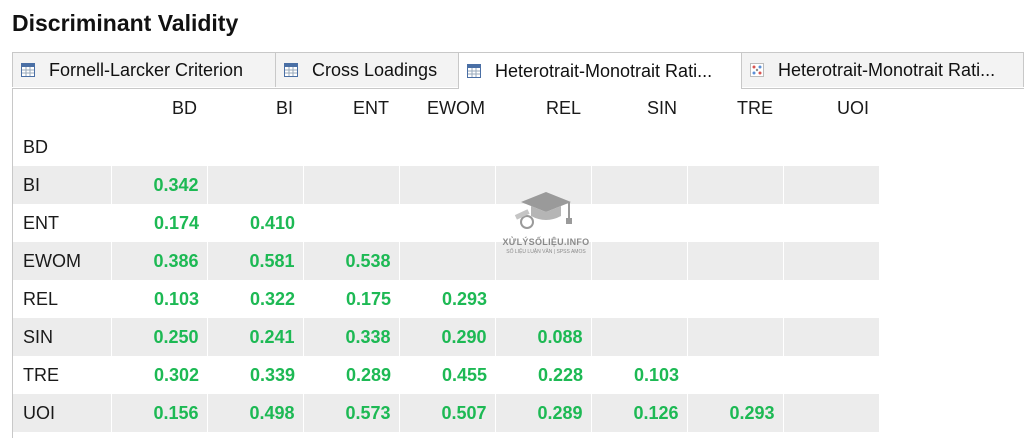 The height and width of the screenshot is (438, 1024). Describe the element at coordinates (639, 413) in the screenshot. I see `value-cell: 0.126` at that location.